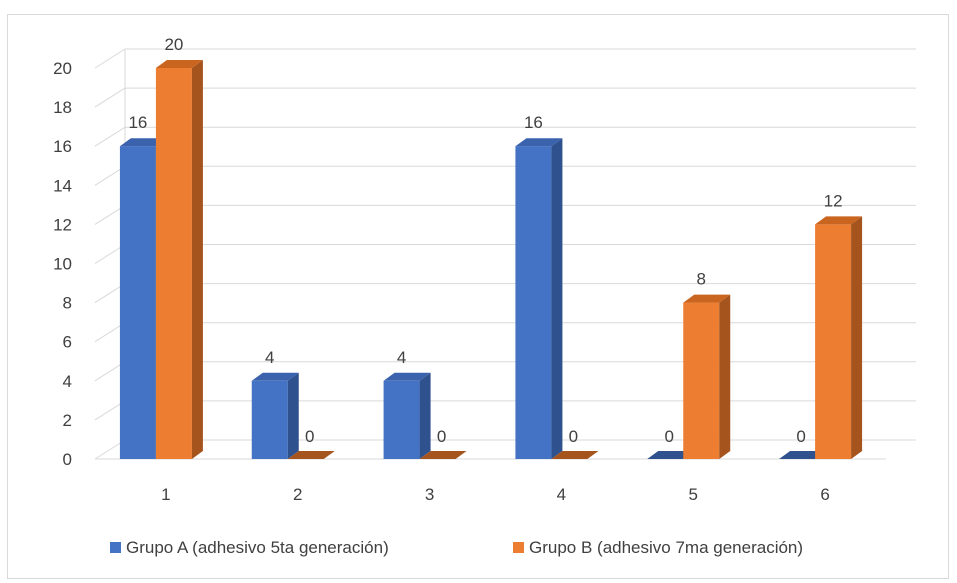 This screenshot has width=957, height=583. I want to click on y-tick-label: 8, so click(67, 303).